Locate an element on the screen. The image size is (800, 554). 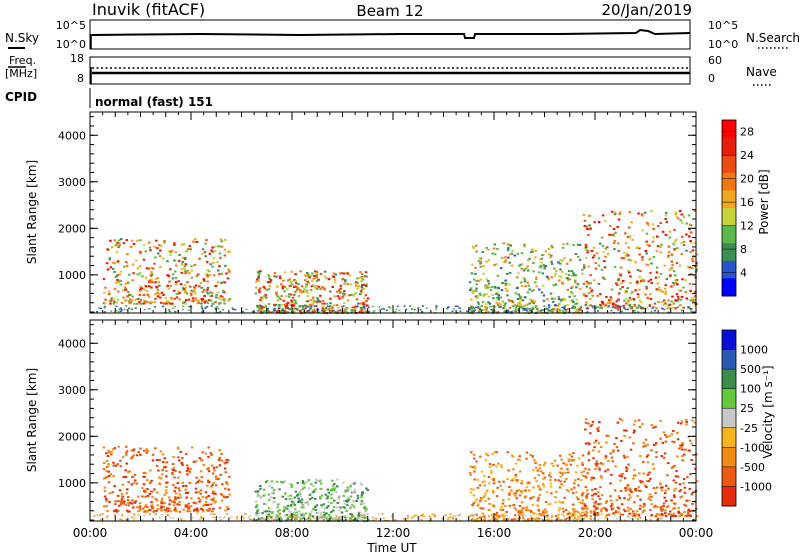
colorbar-swatch is located at coordinates (729, 252).